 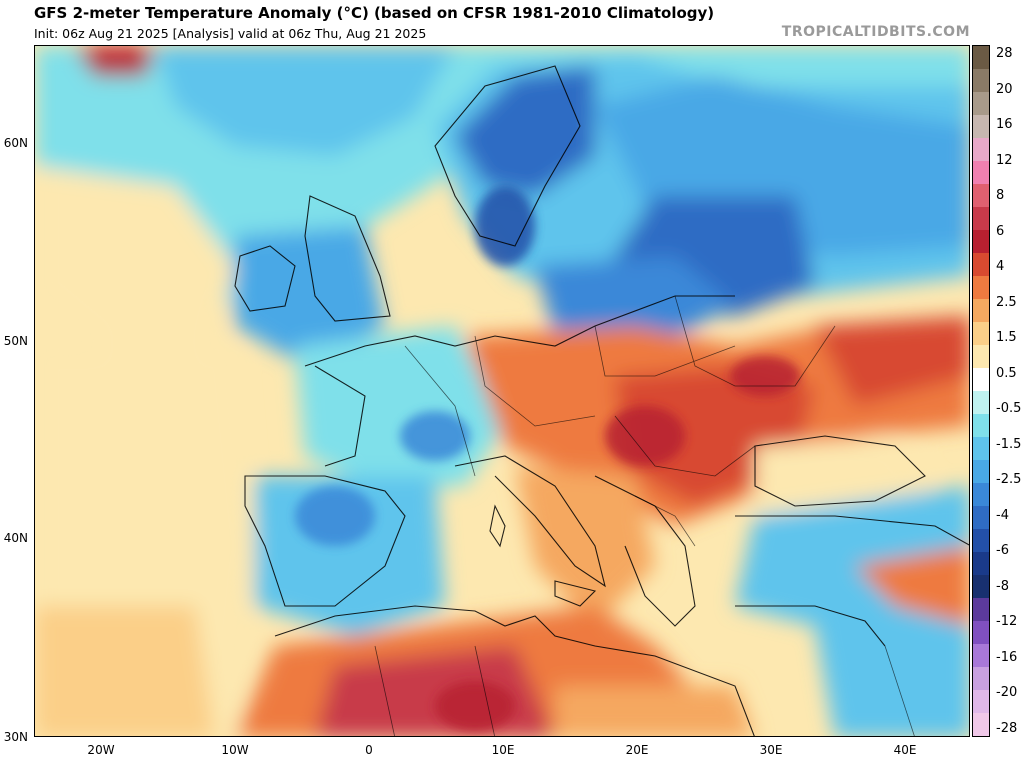 I want to click on lat-label-40n: 40N, so click(x=15, y=538).